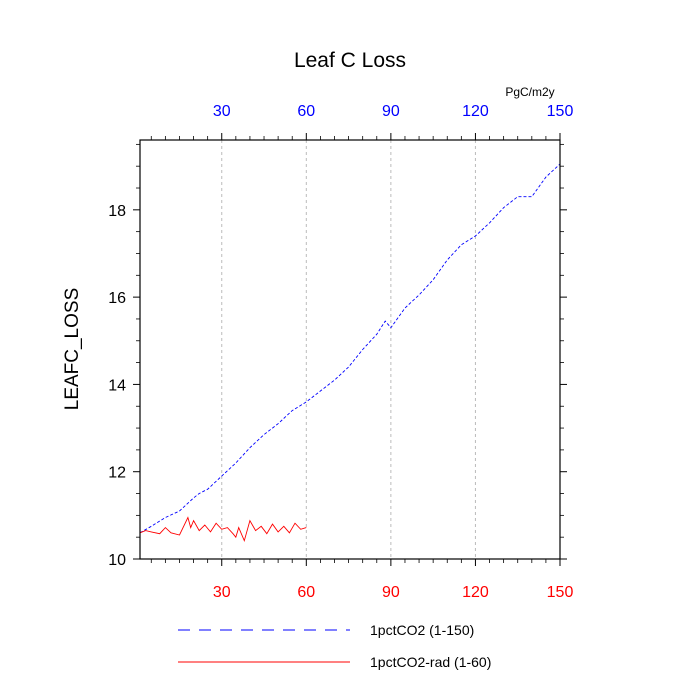 Image resolution: width=700 pixels, height=700 pixels. Describe the element at coordinates (475, 111) in the screenshot. I see `x-tick-label-top: 120` at that location.